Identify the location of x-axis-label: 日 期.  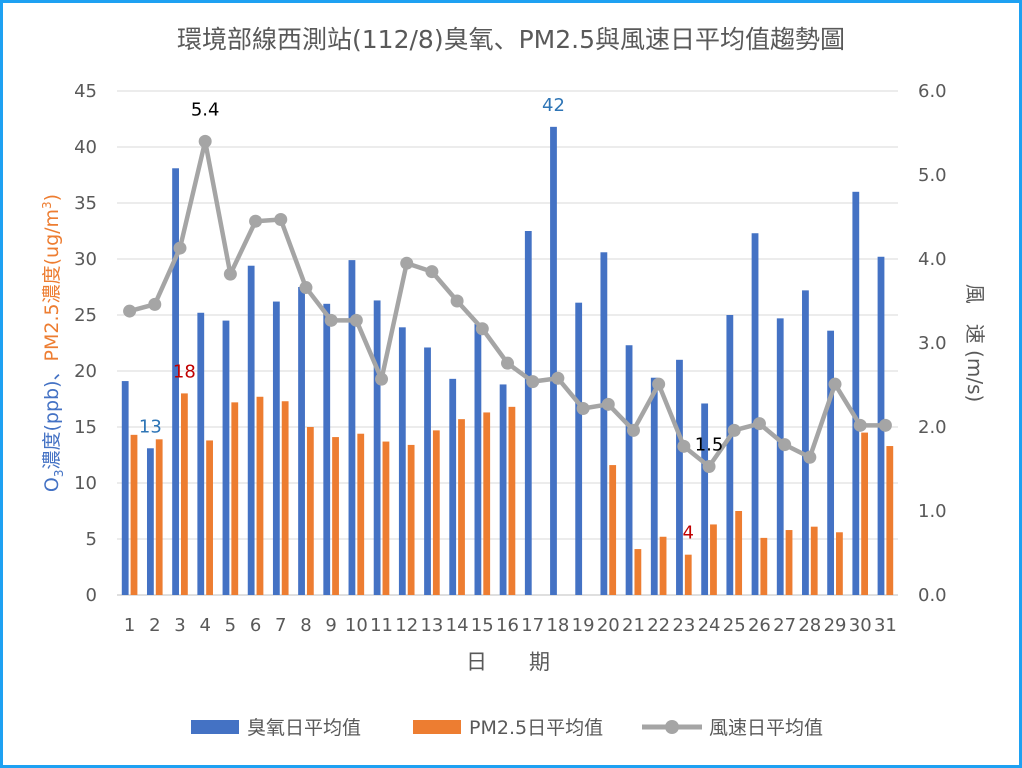
(508, 662).